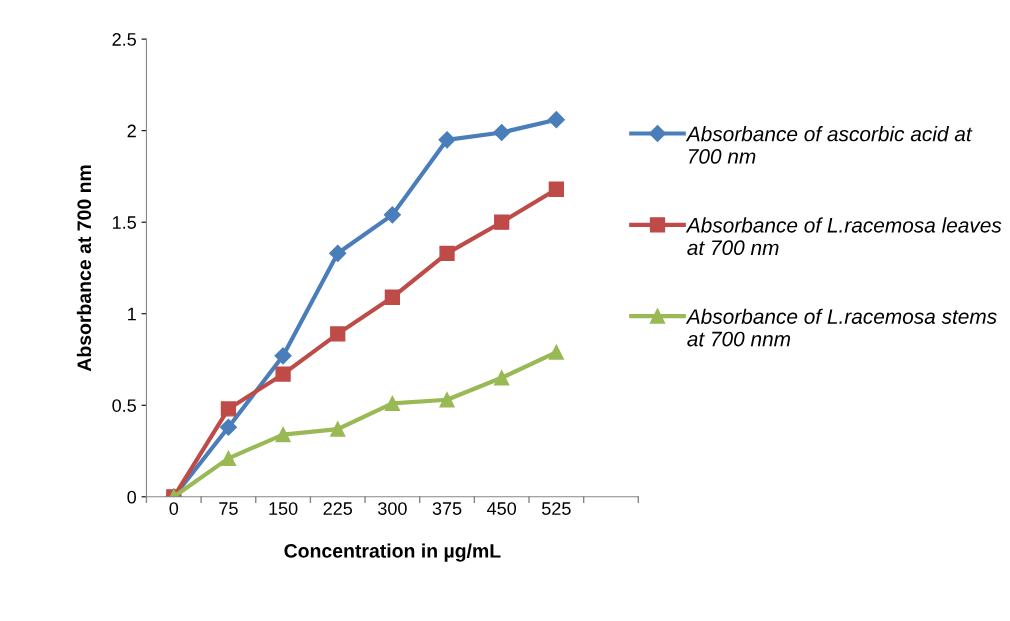 This screenshot has width=1010, height=621. What do you see at coordinates (132, 497) in the screenshot?
I see `y-tick-label: 0` at bounding box center [132, 497].